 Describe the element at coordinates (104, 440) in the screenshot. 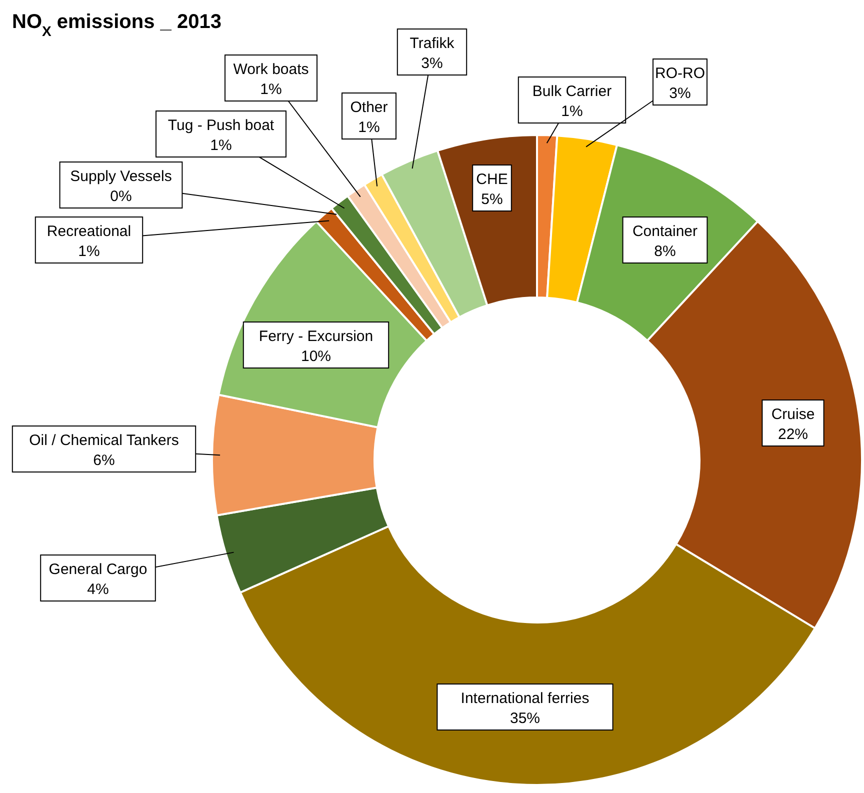

I see `slice-label: Oil / Chemical Tankers` at that location.